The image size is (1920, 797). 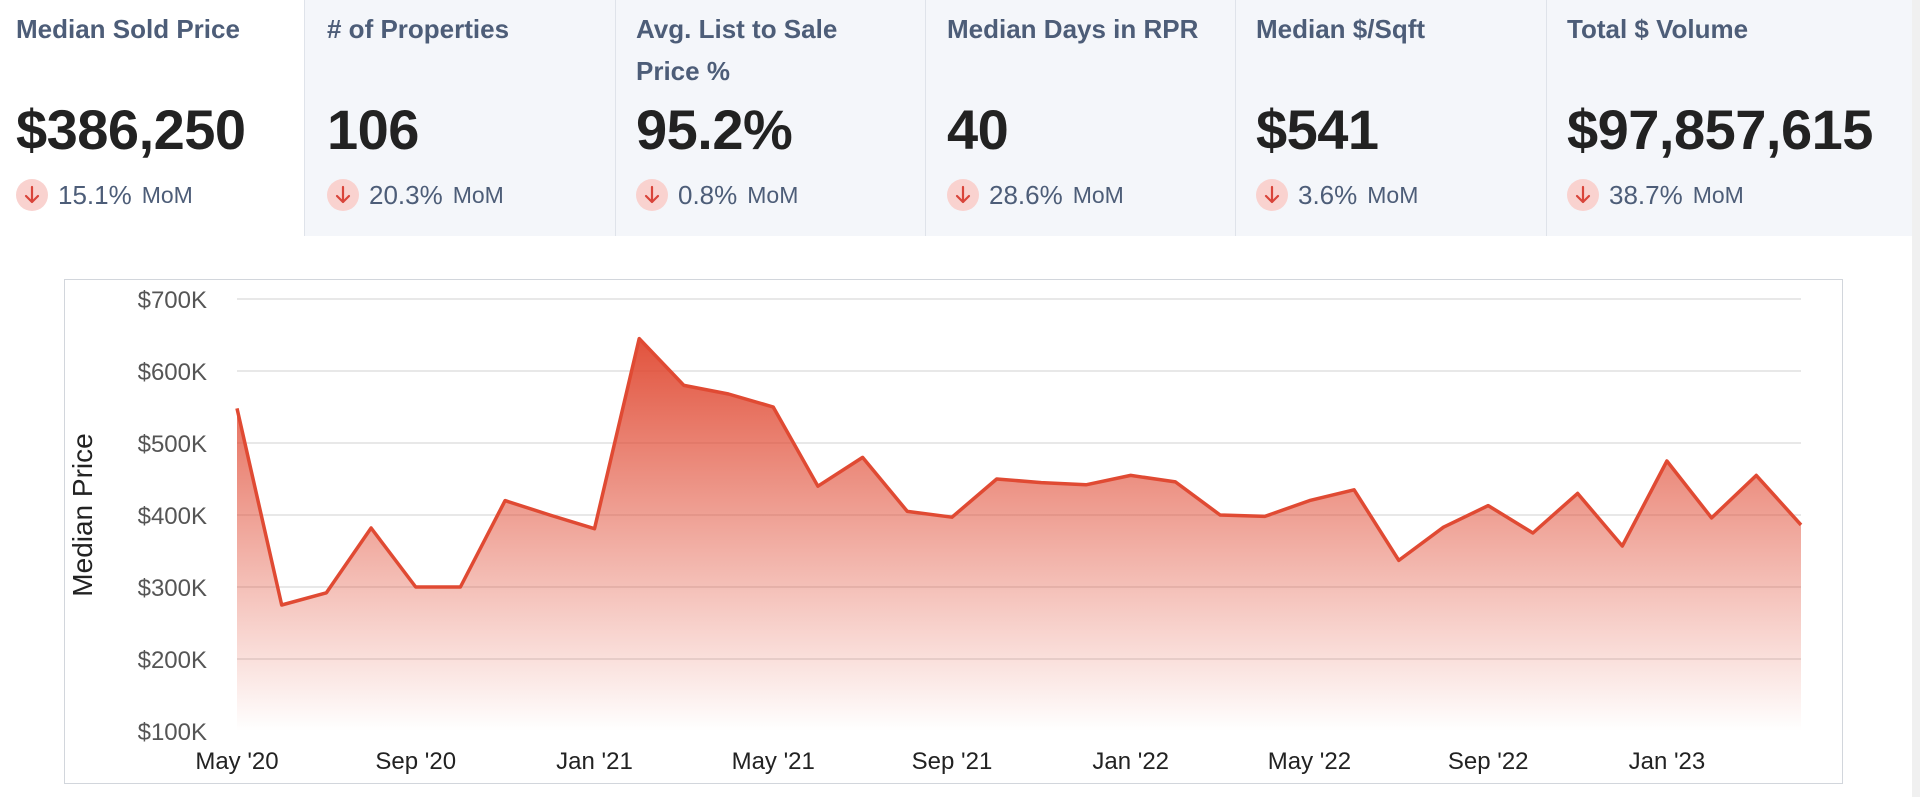 I want to click on y-tick-label: $700K, so click(x=172, y=300).